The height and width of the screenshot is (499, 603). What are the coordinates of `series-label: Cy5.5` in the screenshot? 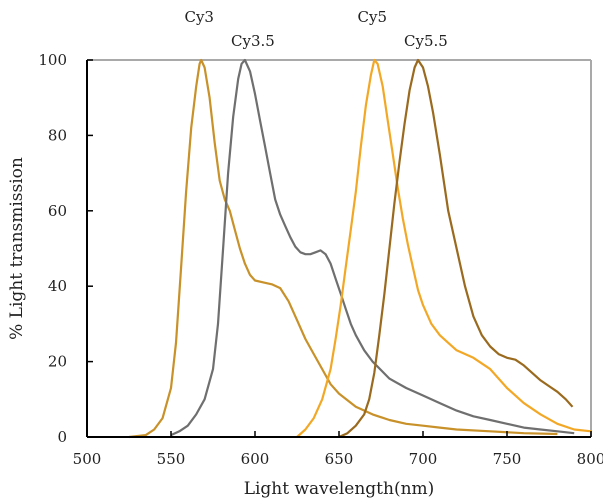 It's located at (426, 41).